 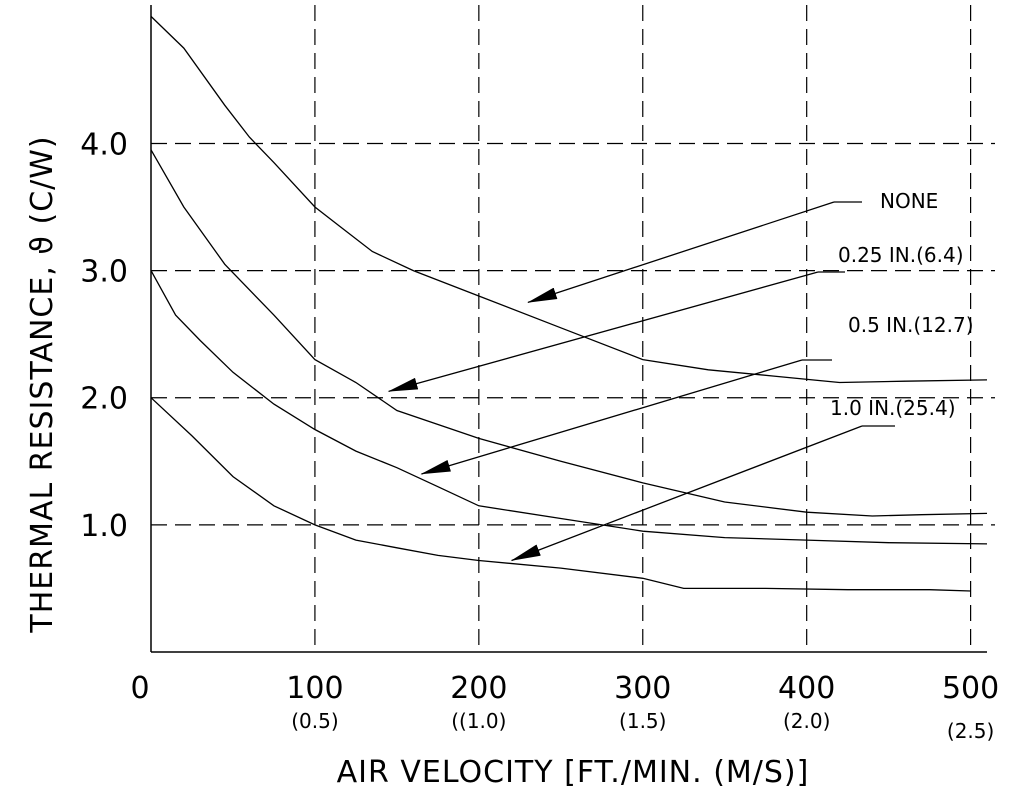 What do you see at coordinates (478, 721) in the screenshot?
I see `x-tick-sublabel-200: ((1.0)` at bounding box center [478, 721].